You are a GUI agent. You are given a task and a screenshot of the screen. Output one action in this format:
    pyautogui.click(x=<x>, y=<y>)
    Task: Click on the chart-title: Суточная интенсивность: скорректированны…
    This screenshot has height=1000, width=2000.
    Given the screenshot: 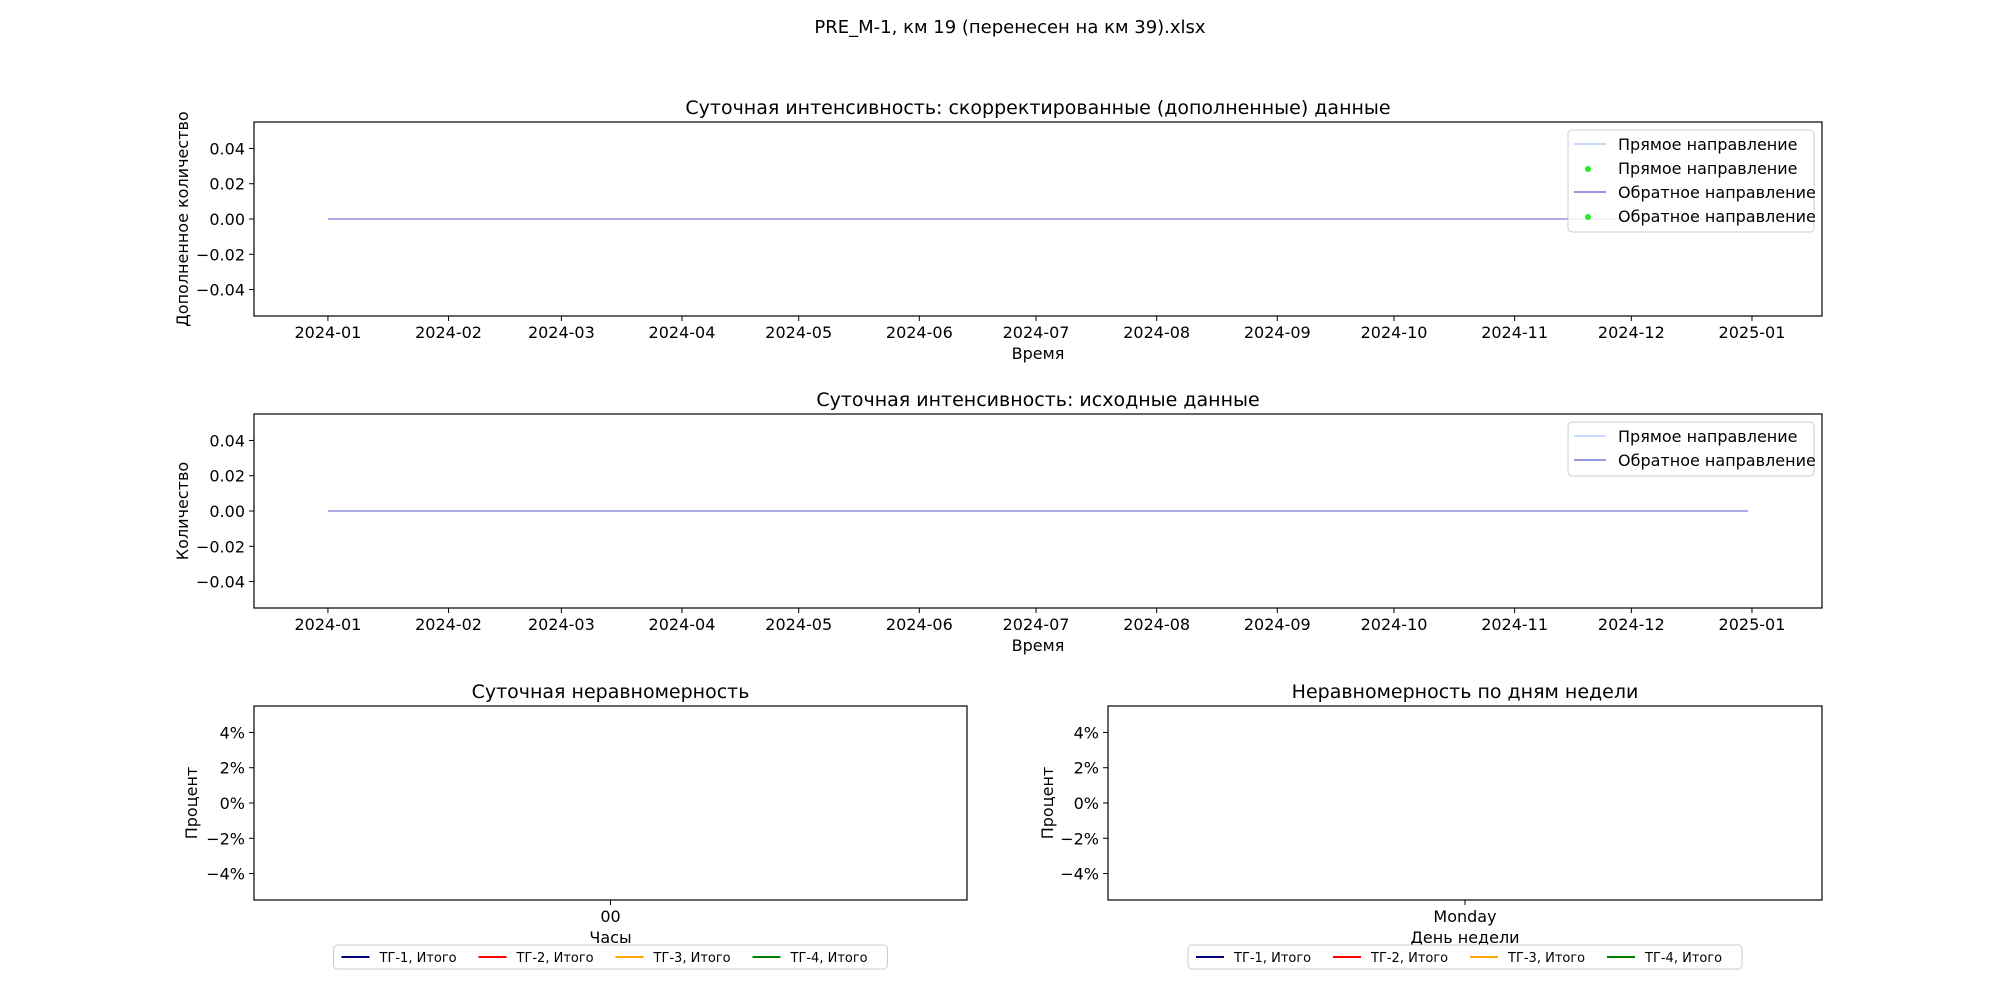 What is the action you would take?
    pyautogui.click(x=1037, y=108)
    